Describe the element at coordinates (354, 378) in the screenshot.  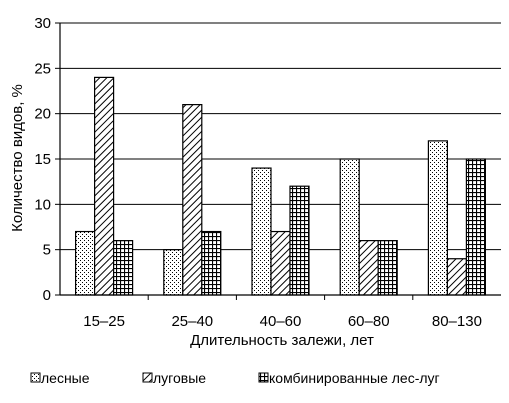
I see `legend-label: комбинированные лес-луг` at that location.